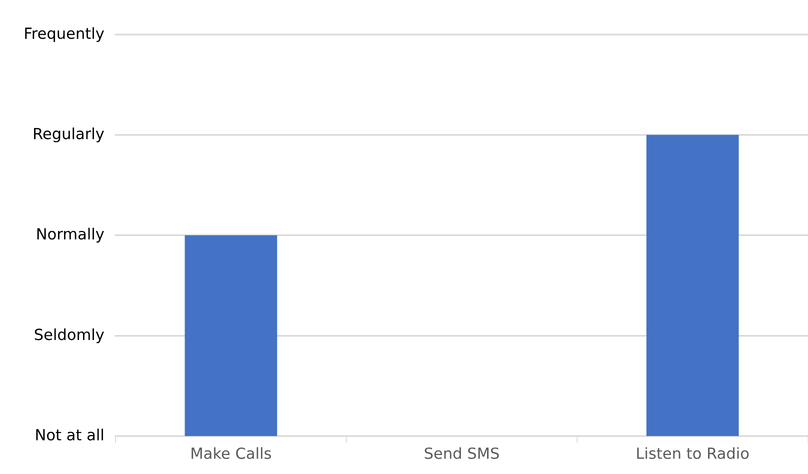  Describe the element at coordinates (69, 336) in the screenshot. I see `ref-line-label: Seldomly` at that location.